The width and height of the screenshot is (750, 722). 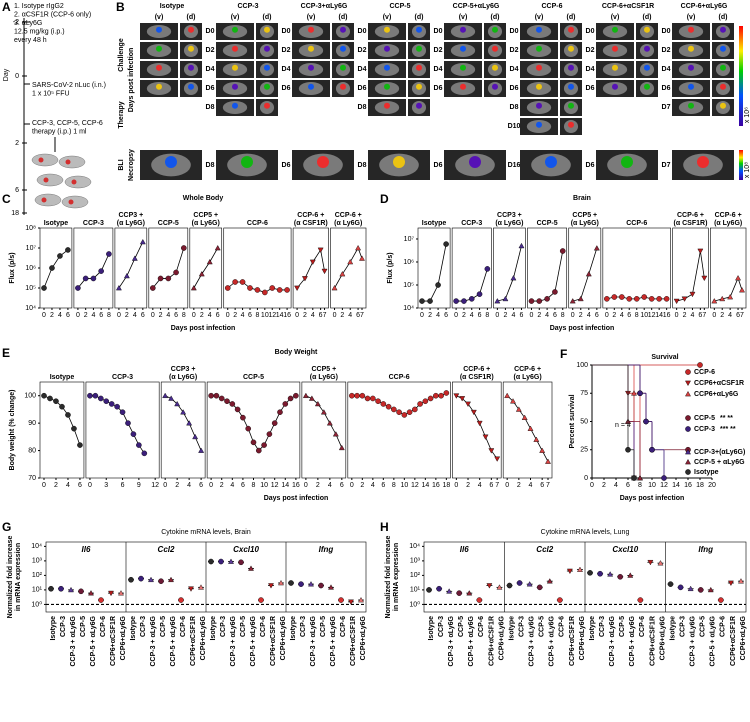 What do you see at coordinates (17, 143) in the screenshot?
I see `timeline-day: 2` at bounding box center [17, 143].